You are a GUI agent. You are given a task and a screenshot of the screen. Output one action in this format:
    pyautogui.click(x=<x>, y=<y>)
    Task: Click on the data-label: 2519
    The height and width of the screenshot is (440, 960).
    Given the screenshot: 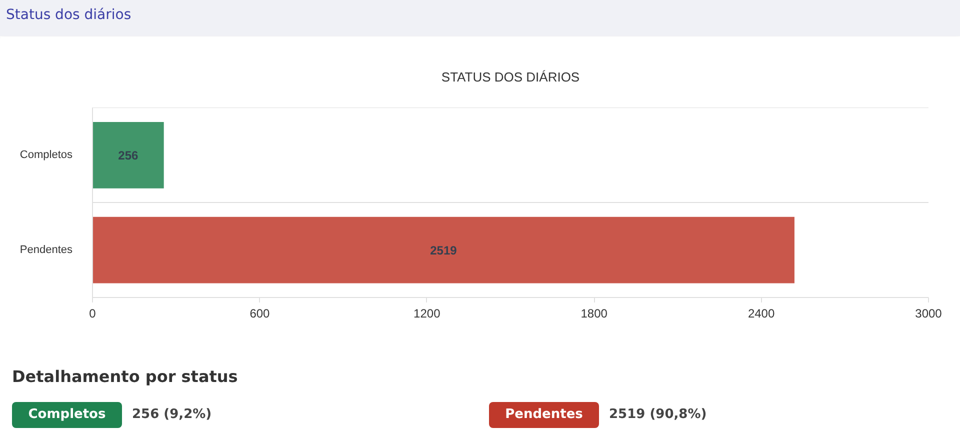 What is the action you would take?
    pyautogui.click(x=444, y=251)
    